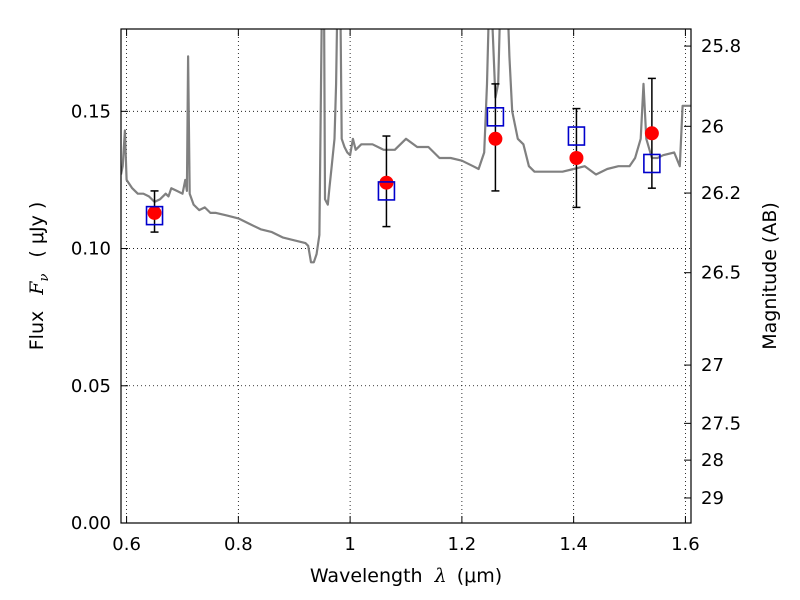 The height and width of the screenshot is (600, 800). What do you see at coordinates (721, 273) in the screenshot?
I see `y2-tick-label: 26.5` at bounding box center [721, 273].